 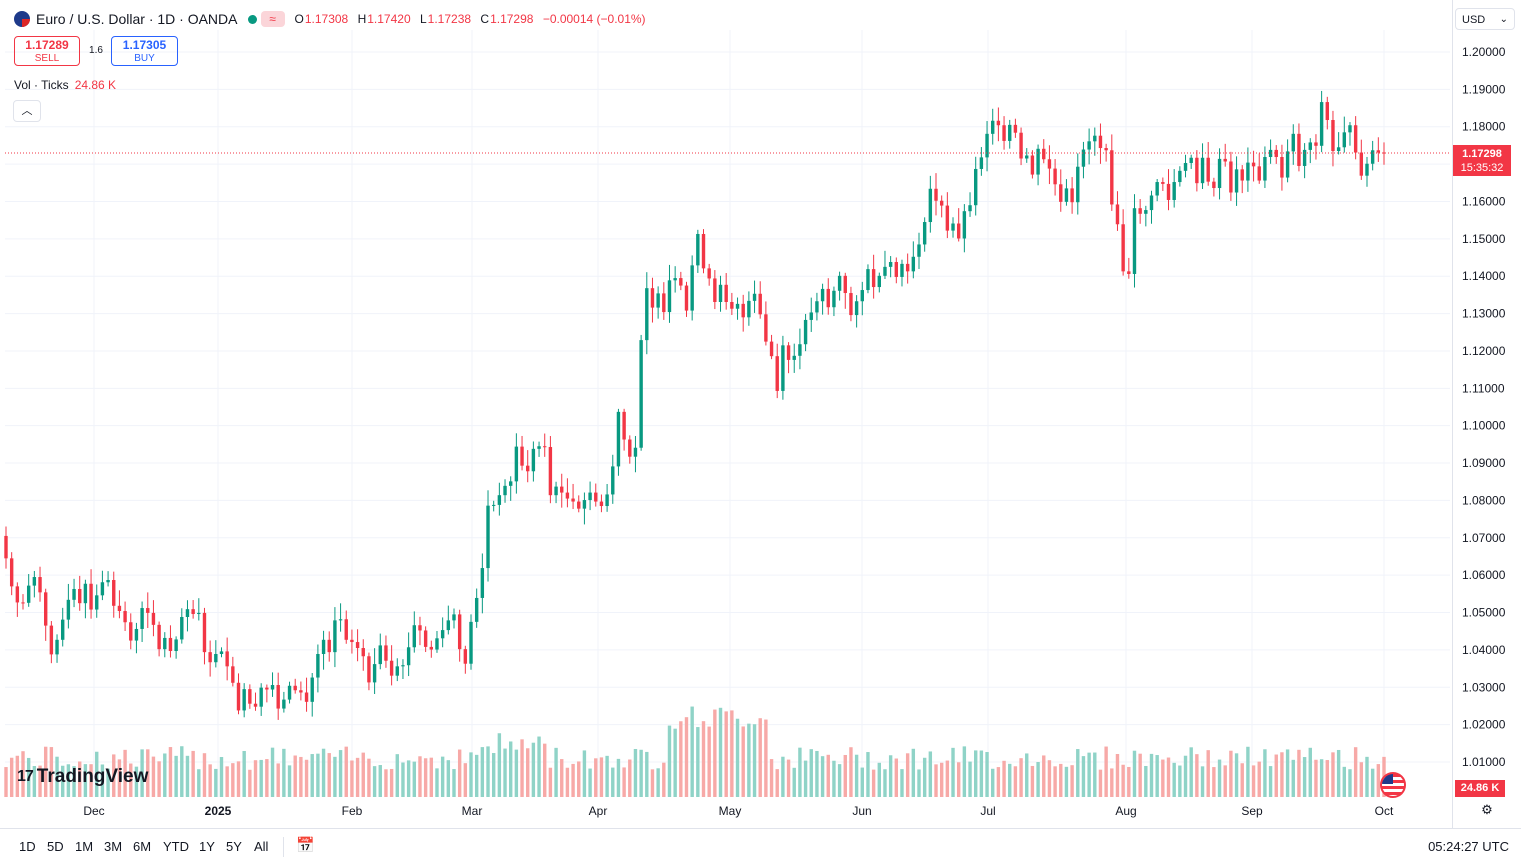 I want to click on utc-clock: 05:24:27 UTC, so click(x=1468, y=846).